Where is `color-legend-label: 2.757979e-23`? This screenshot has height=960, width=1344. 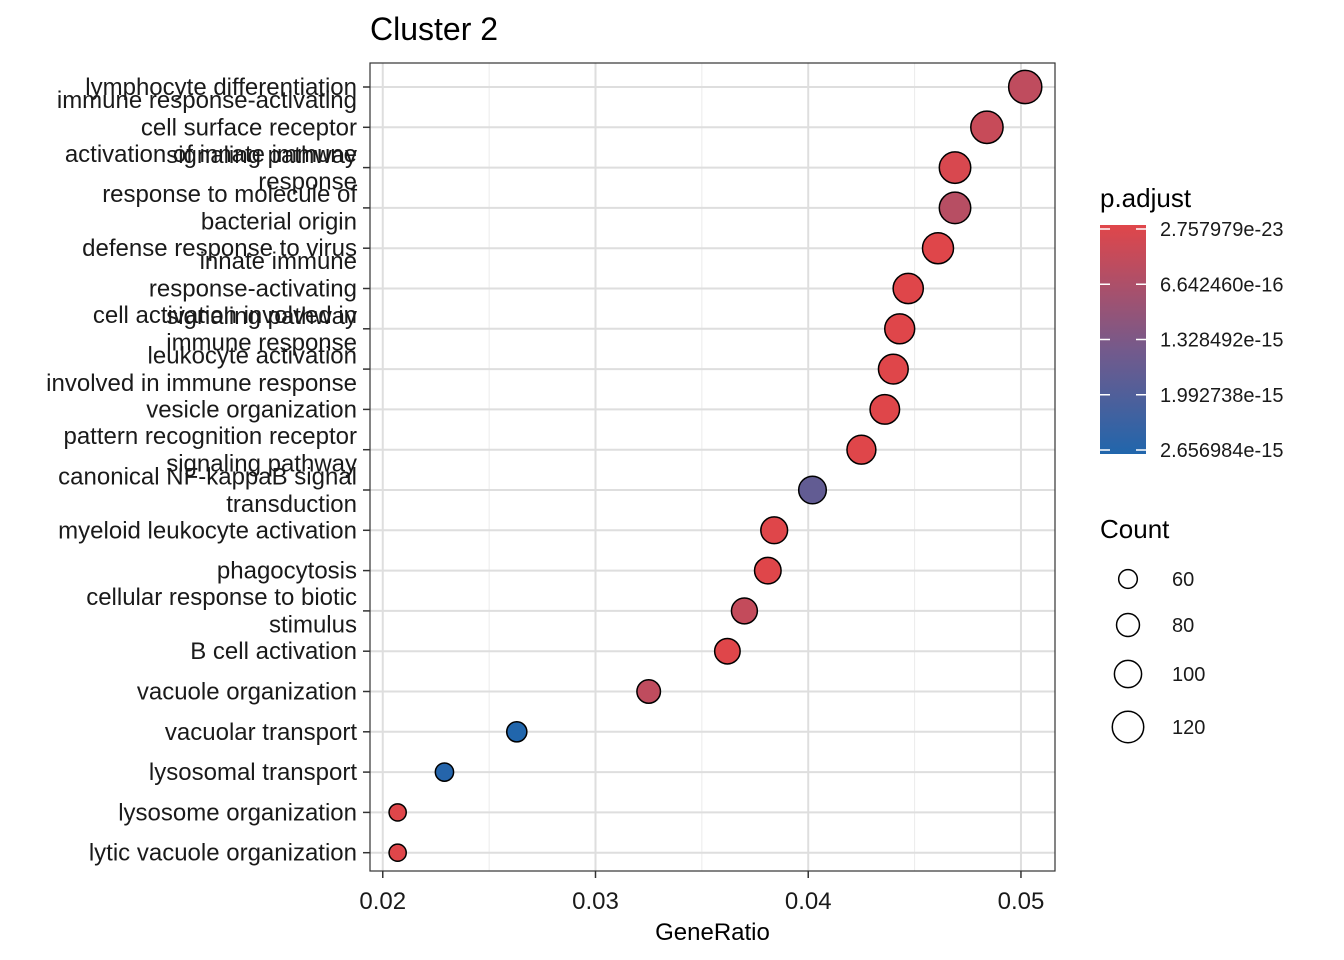 color-legend-label: 2.757979e-23 is located at coordinates (1221, 230).